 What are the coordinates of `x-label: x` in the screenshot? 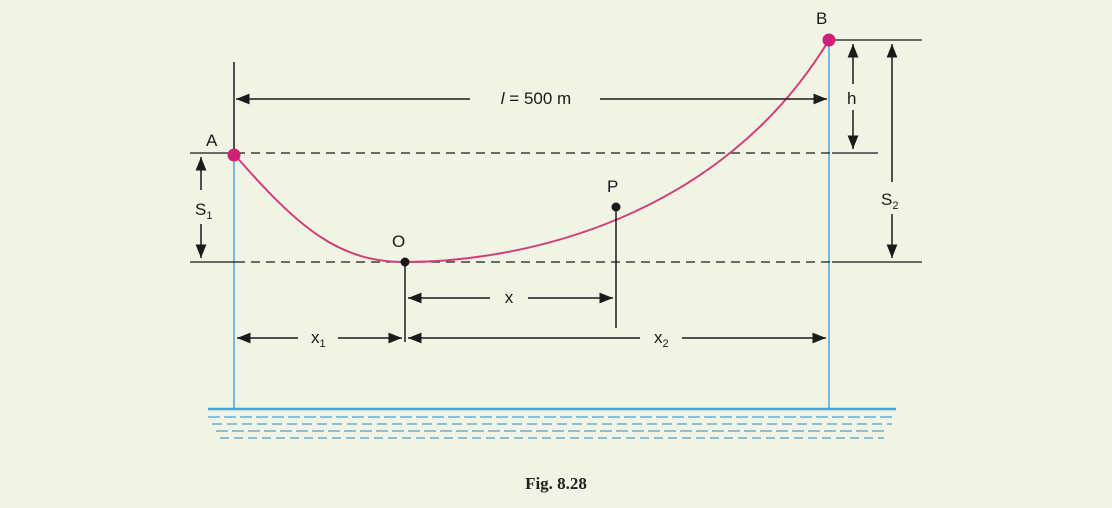 It's located at (509, 297).